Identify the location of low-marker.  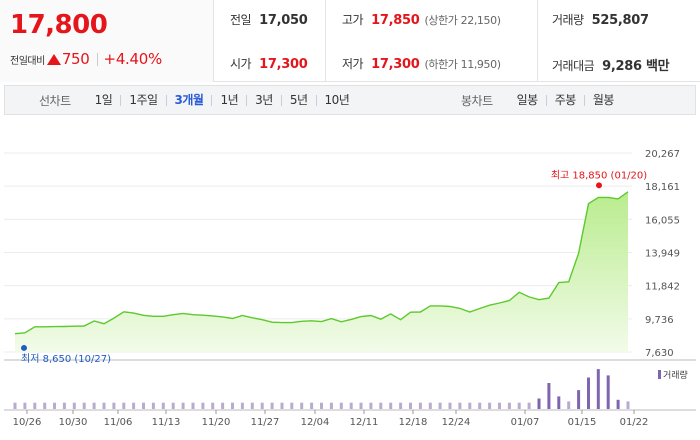
(24, 347).